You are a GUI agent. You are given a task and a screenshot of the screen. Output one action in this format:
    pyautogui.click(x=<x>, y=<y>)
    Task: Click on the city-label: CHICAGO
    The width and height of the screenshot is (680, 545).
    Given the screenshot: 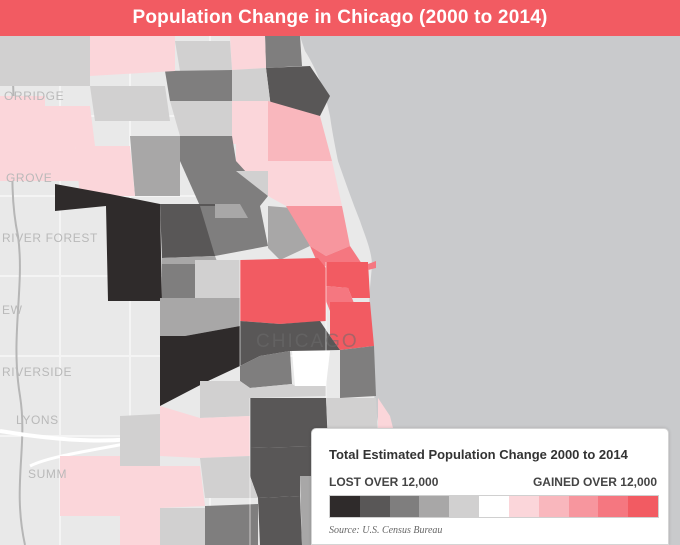 What is the action you would take?
    pyautogui.click(x=307, y=341)
    